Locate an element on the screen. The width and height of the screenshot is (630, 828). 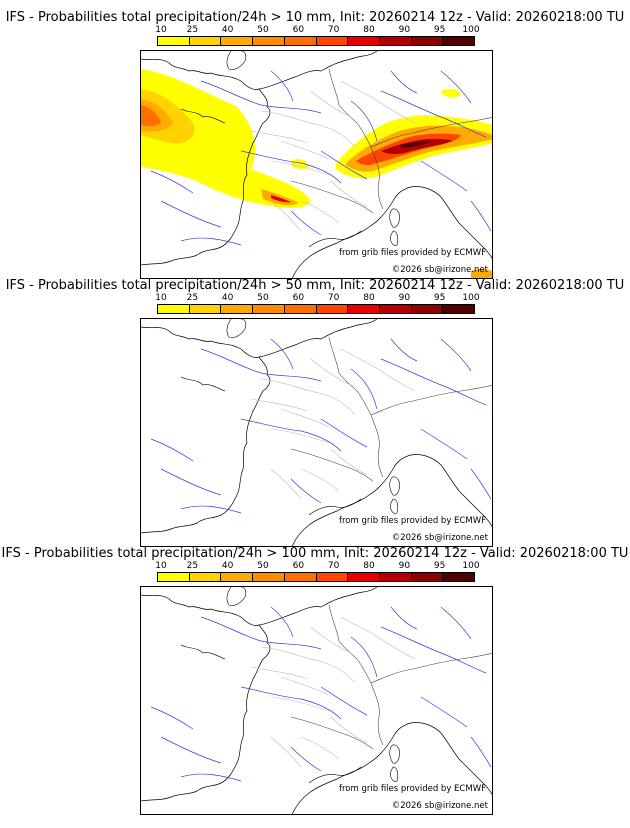
precipitation-shading is located at coordinates (316, 173).